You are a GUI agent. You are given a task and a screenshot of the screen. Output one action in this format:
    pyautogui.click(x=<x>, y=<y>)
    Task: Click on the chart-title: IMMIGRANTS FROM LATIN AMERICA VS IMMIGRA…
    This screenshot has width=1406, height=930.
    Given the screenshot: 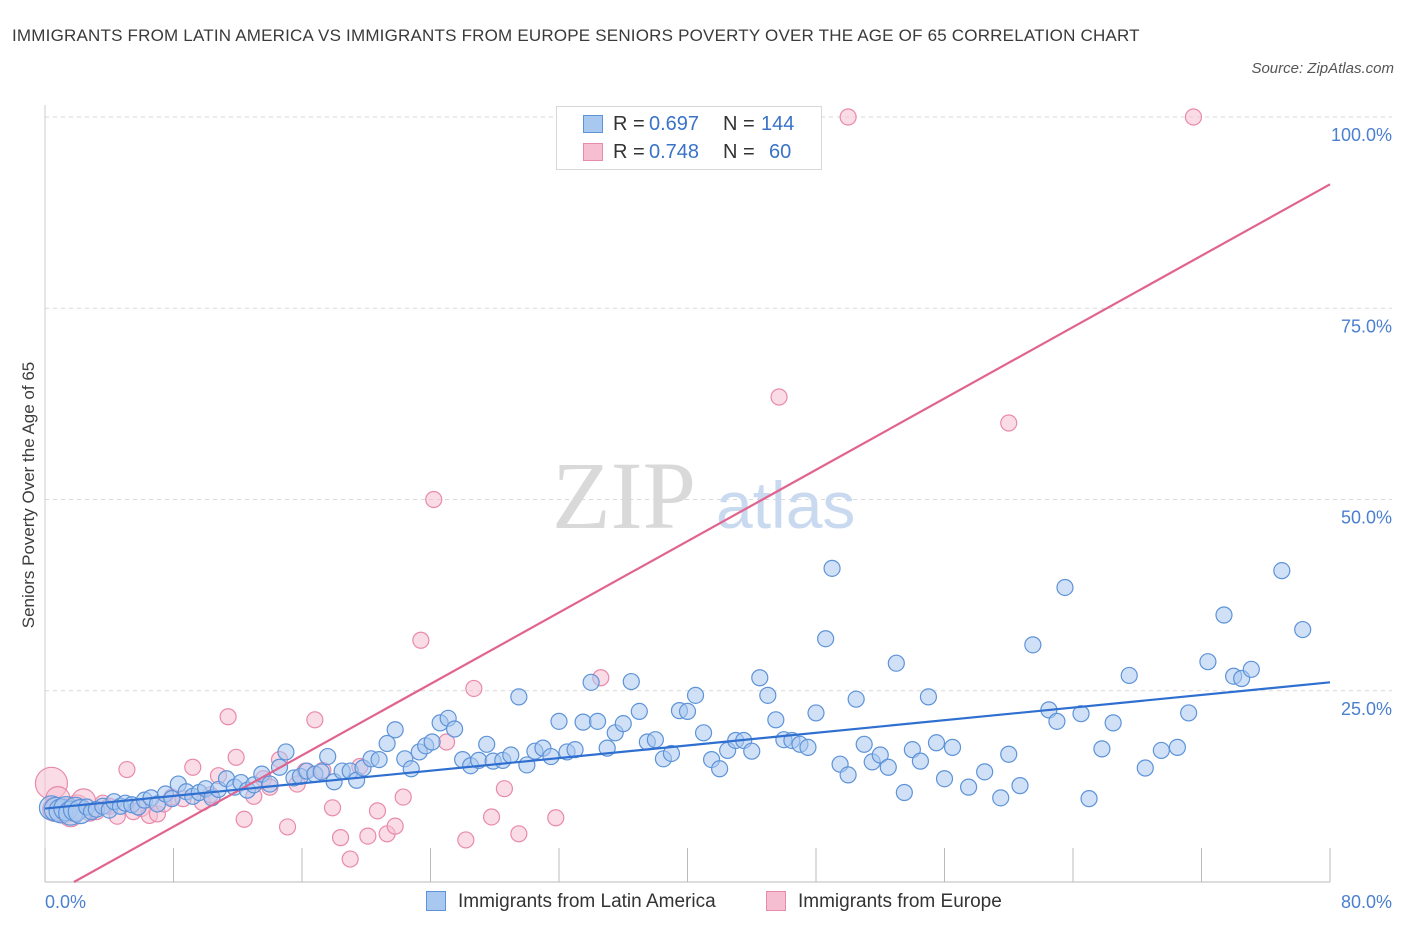 What is the action you would take?
    pyautogui.click(x=576, y=35)
    